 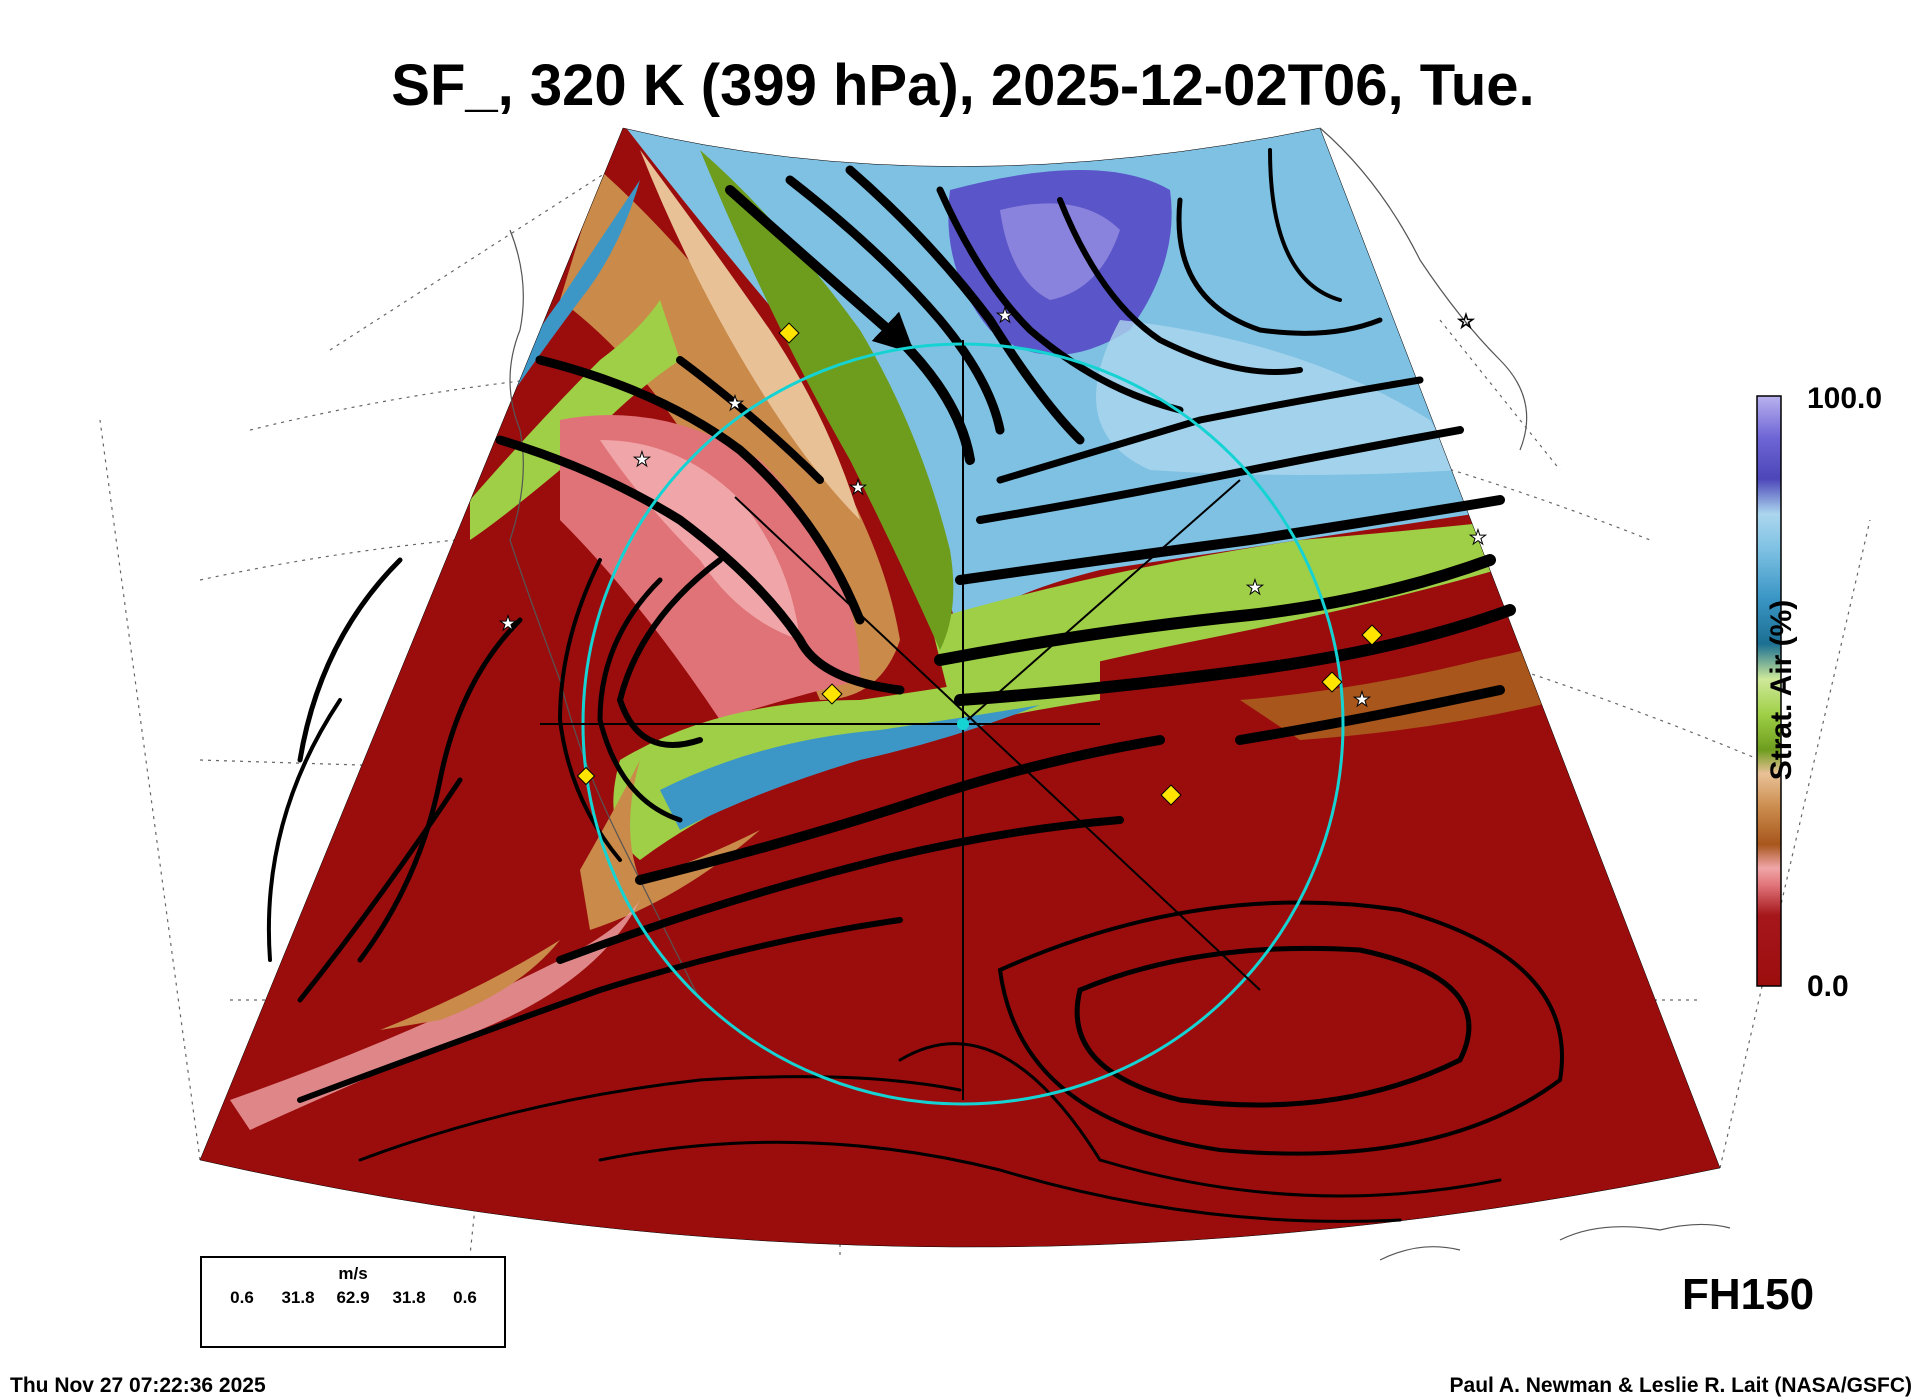 What do you see at coordinates (1781, 690) in the screenshot?
I see `colorbar-title: Strat. Air (%)` at bounding box center [1781, 690].